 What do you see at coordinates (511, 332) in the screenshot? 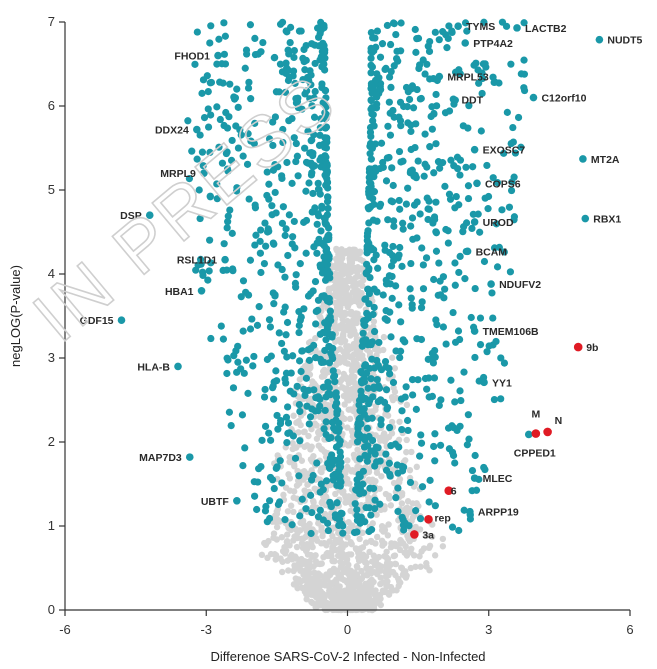
I see `point-label: TMEM106B` at bounding box center [511, 332].